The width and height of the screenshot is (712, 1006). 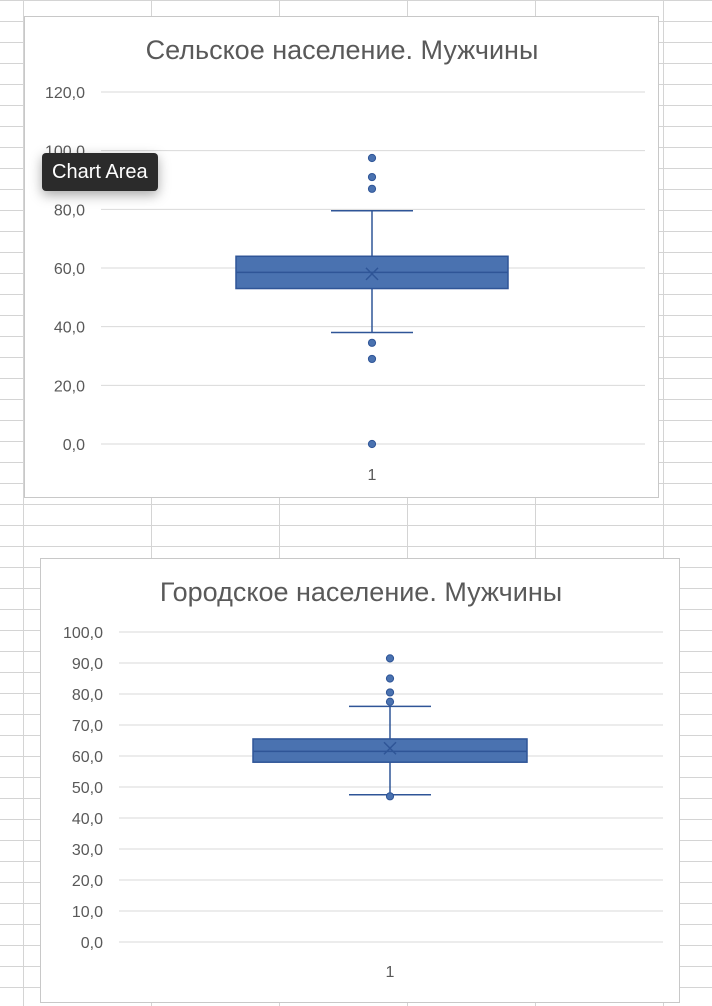 I want to click on urban-y-tick-label: 90,0, so click(x=87, y=664).